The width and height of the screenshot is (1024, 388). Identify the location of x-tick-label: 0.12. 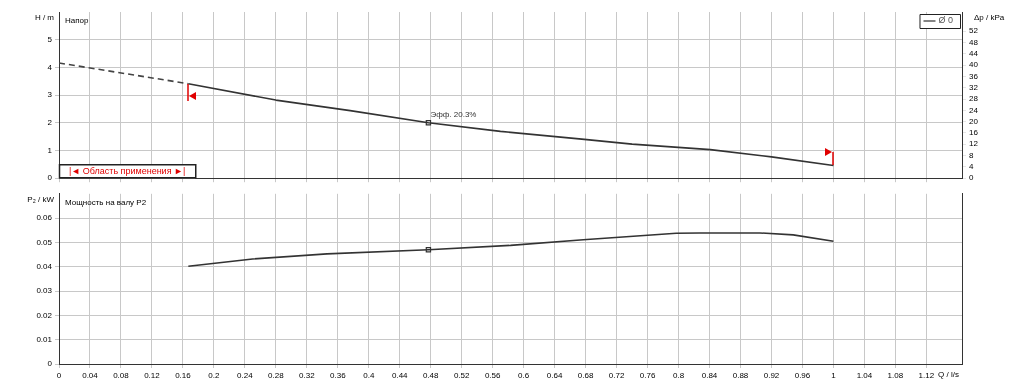
(152, 375).